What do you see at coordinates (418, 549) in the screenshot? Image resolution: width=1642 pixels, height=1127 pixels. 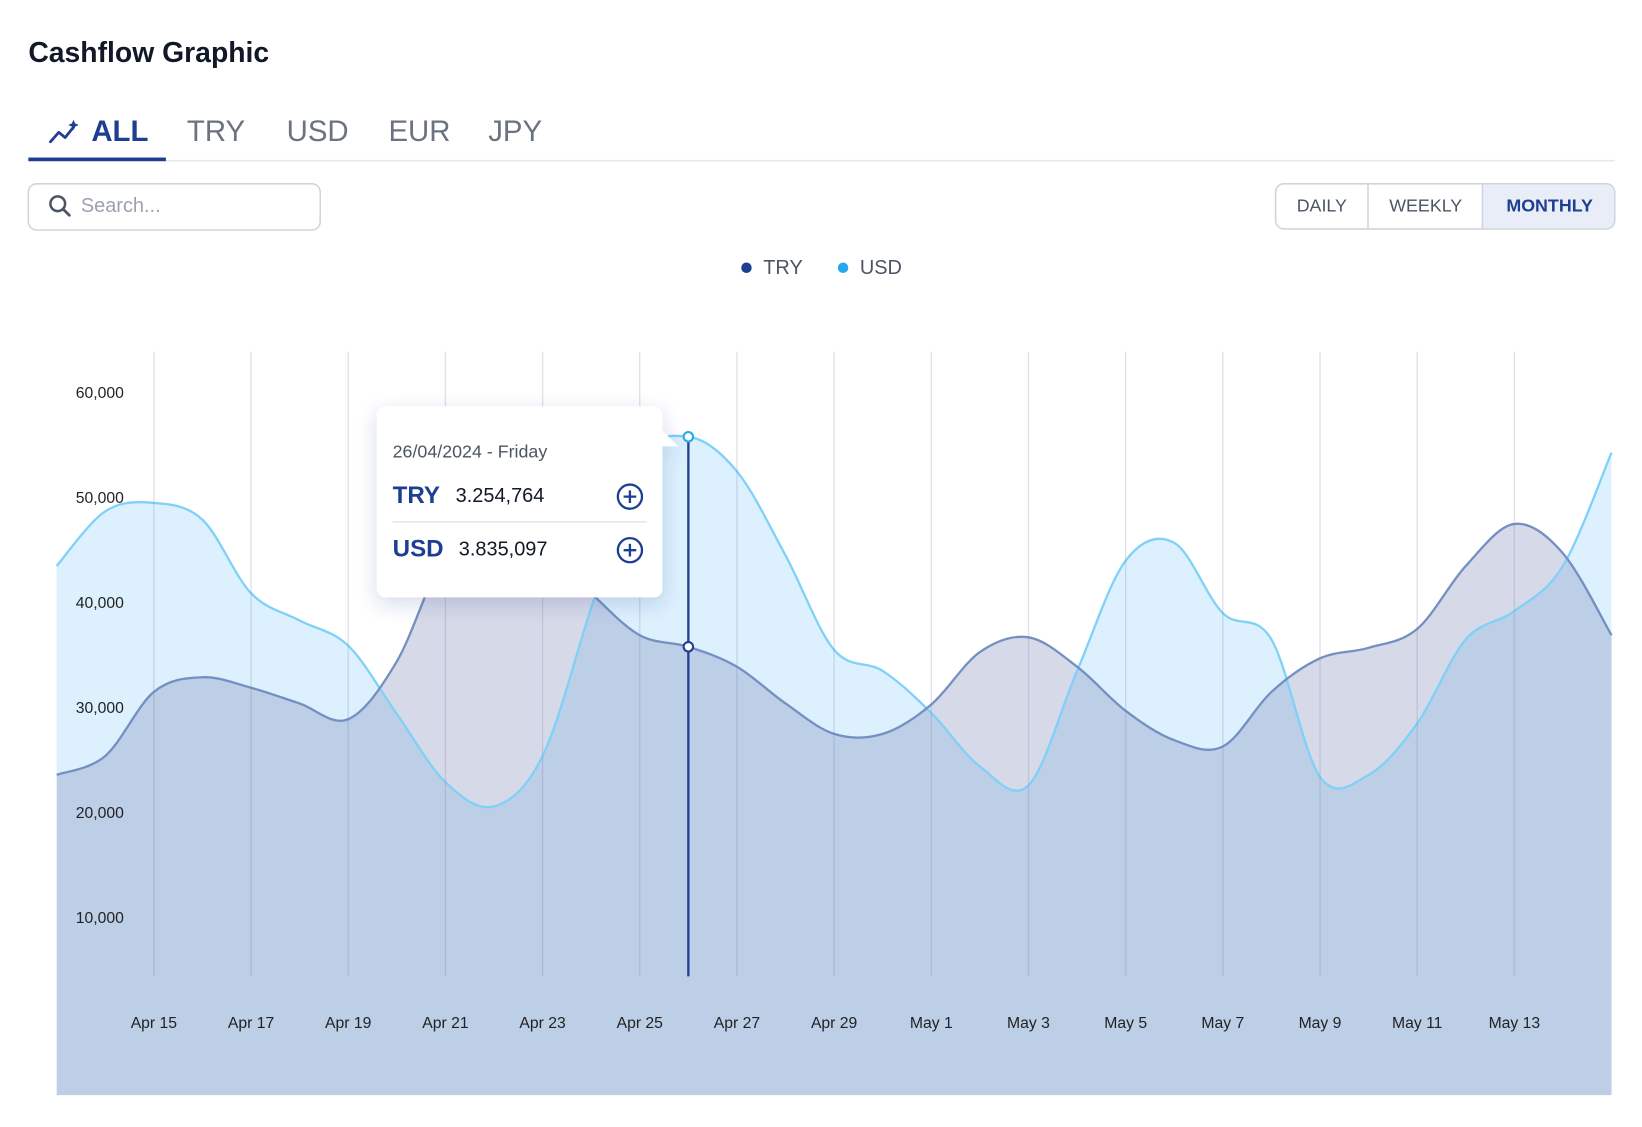 I see `tooltip-currency: USD` at bounding box center [418, 549].